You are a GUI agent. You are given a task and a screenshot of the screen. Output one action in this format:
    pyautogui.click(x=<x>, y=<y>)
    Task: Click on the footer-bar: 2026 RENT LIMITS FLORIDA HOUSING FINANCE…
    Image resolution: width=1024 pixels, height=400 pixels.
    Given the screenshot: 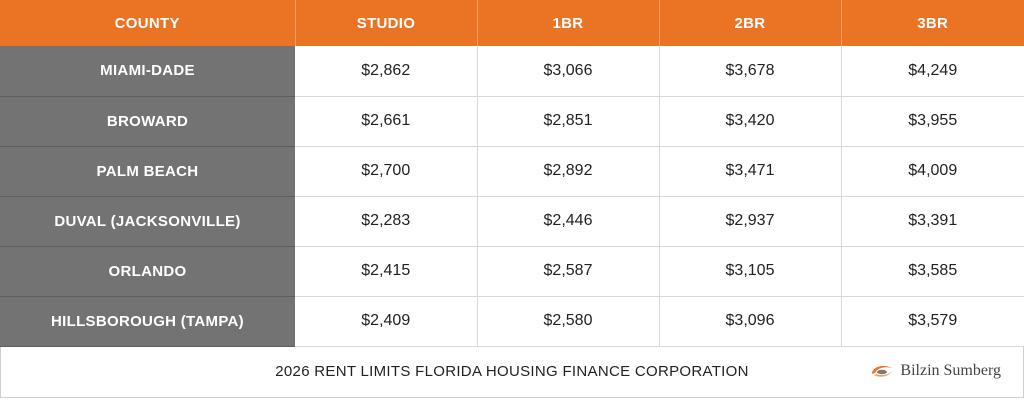 What is the action you would take?
    pyautogui.click(x=512, y=372)
    